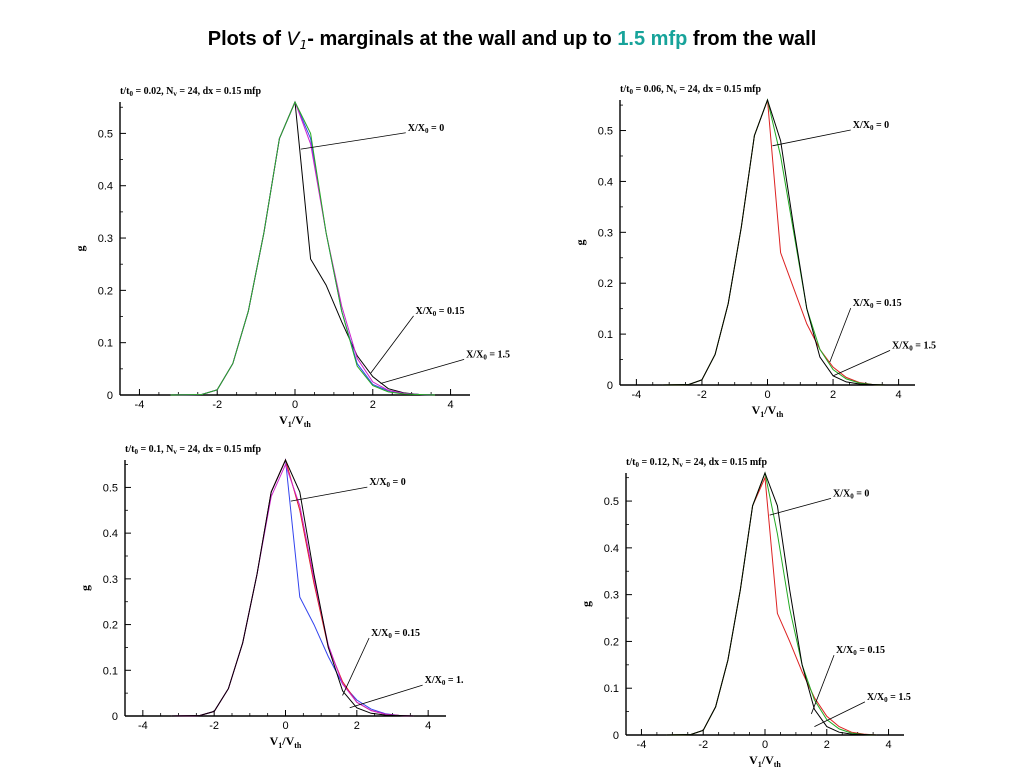 This screenshot has height=768, width=1024. I want to click on title-text: = 0.1, N, so click(156, 449).